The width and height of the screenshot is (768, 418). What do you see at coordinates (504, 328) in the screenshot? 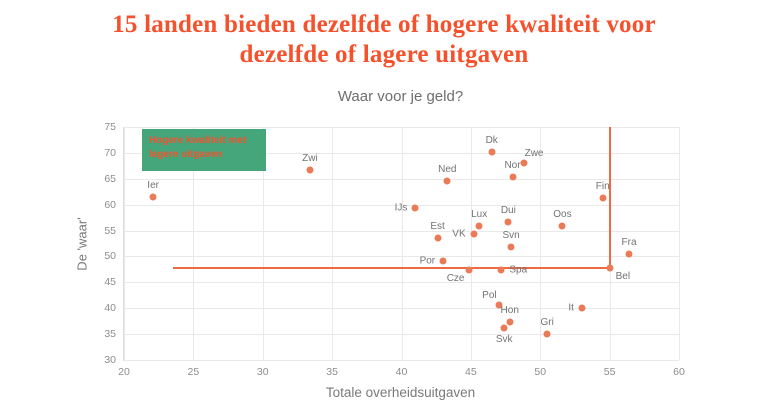
I see `data-point-svk` at bounding box center [504, 328].